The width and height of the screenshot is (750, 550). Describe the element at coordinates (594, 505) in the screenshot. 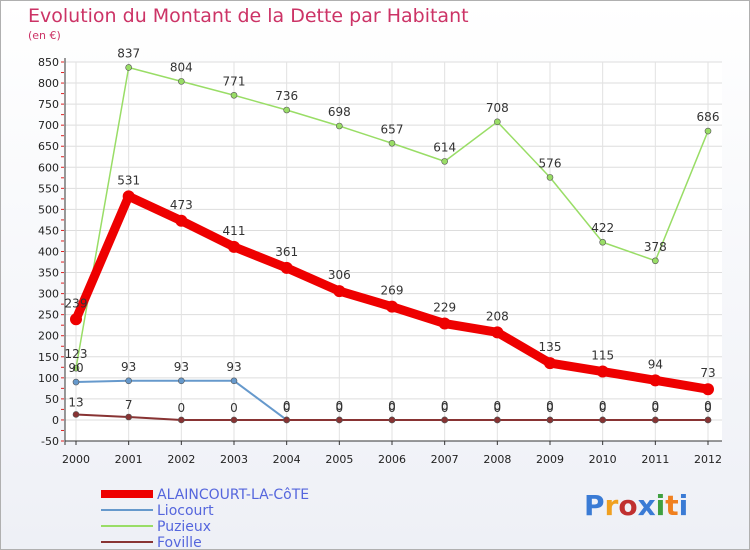

I see `logo-letter: P` at that location.